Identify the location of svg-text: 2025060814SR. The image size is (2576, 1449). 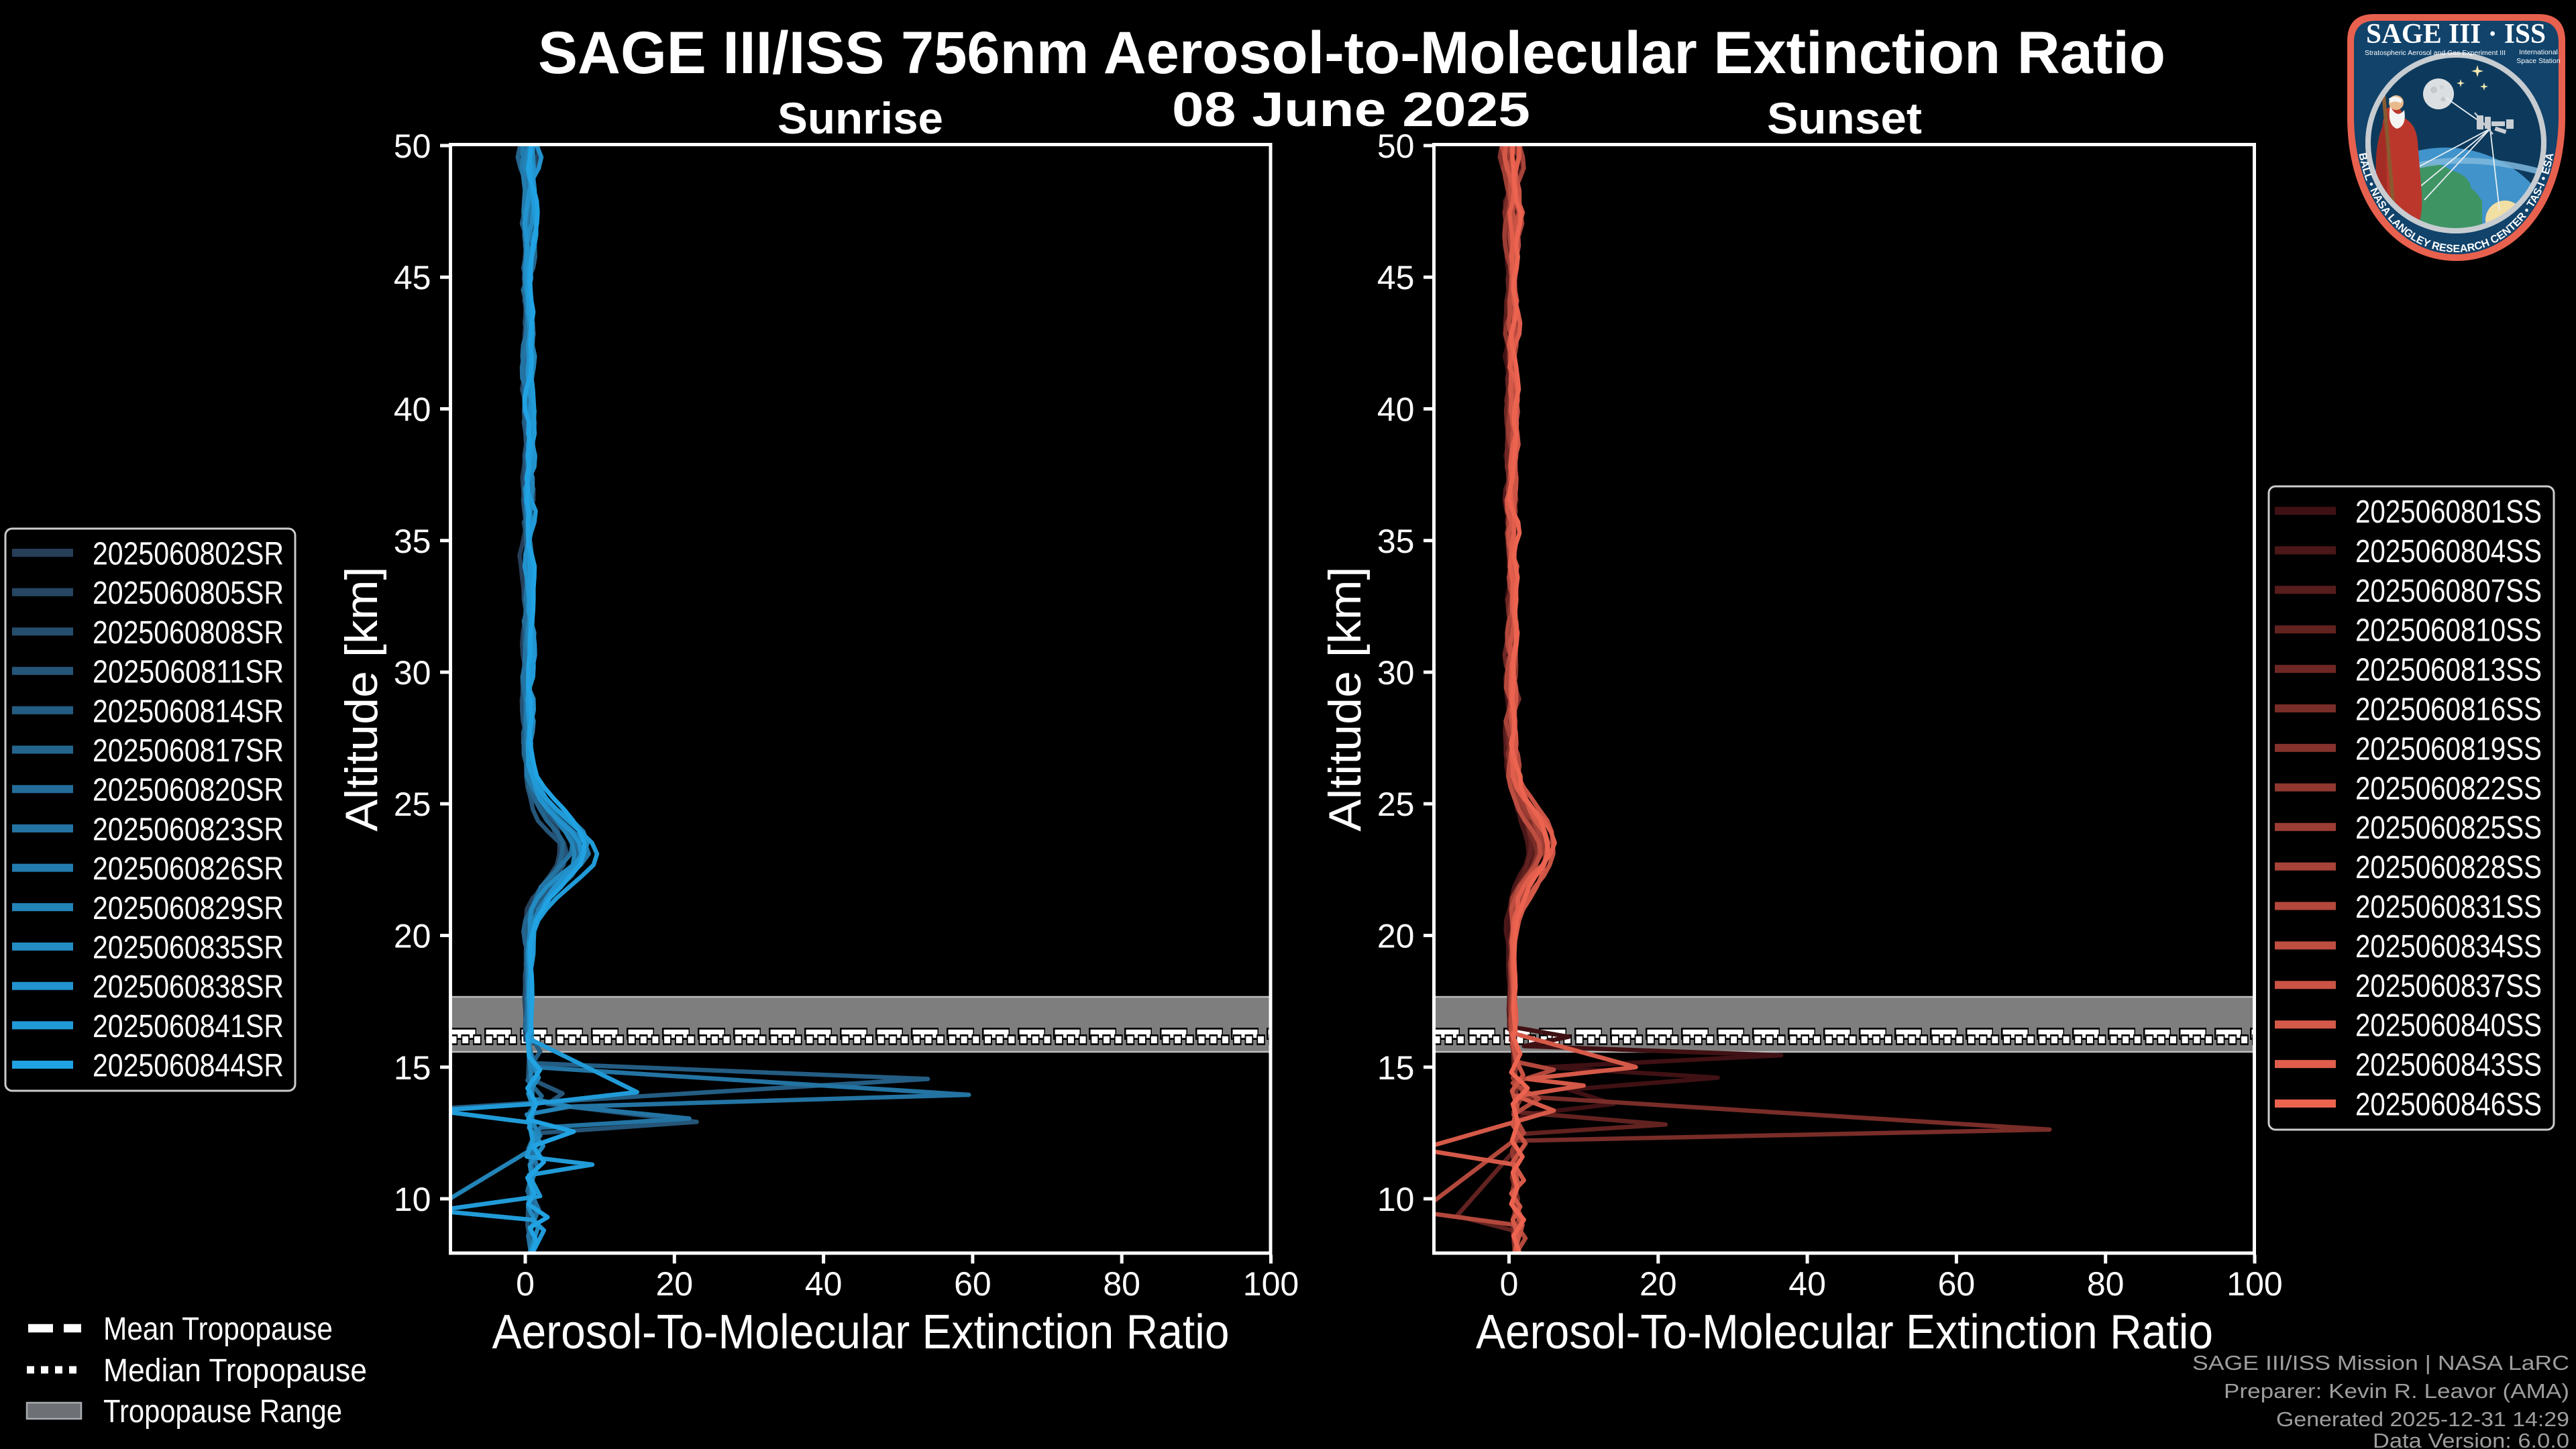
(188, 711).